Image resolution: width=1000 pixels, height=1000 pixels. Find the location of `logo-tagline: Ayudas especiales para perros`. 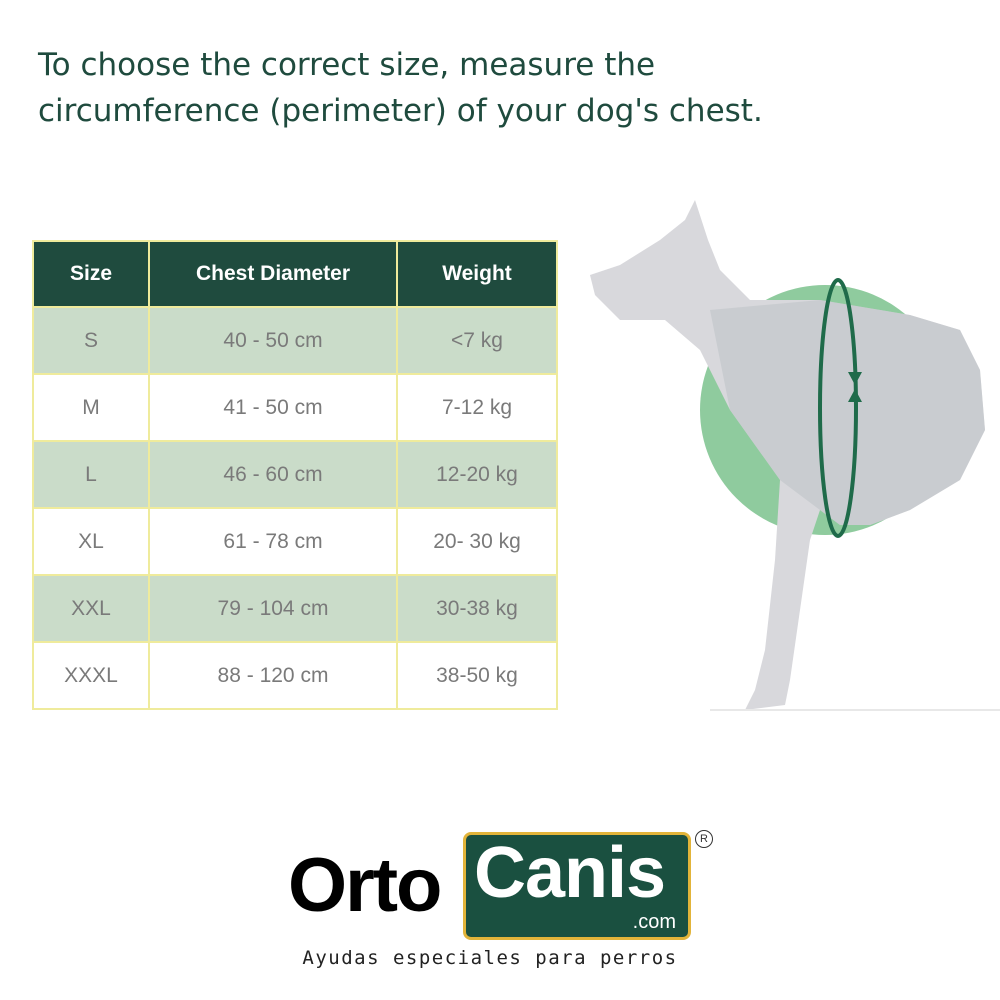

logo-tagline: Ayudas especiales para perros is located at coordinates (490, 958).